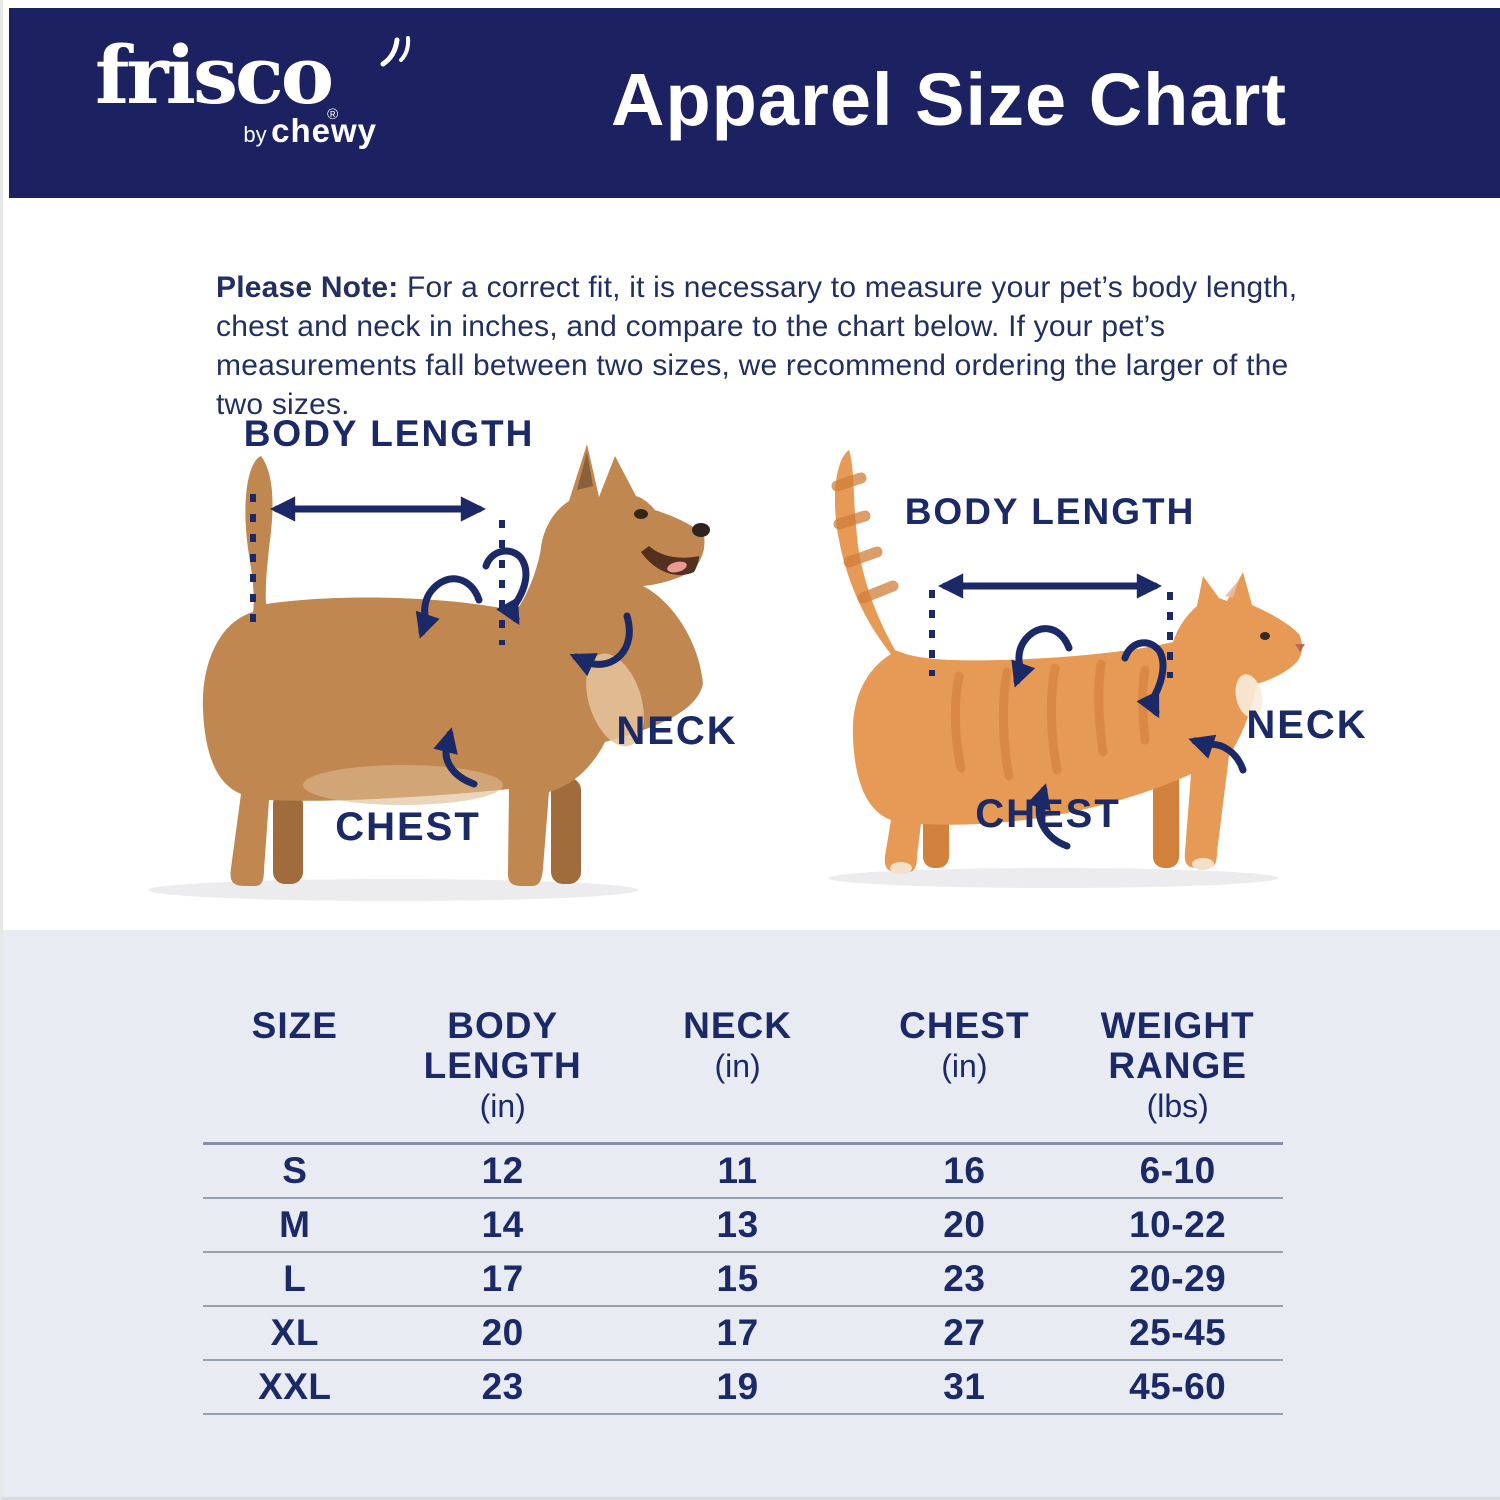  What do you see at coordinates (1217, 754) in the screenshot?
I see `cat-neck-arrow-icon` at bounding box center [1217, 754].